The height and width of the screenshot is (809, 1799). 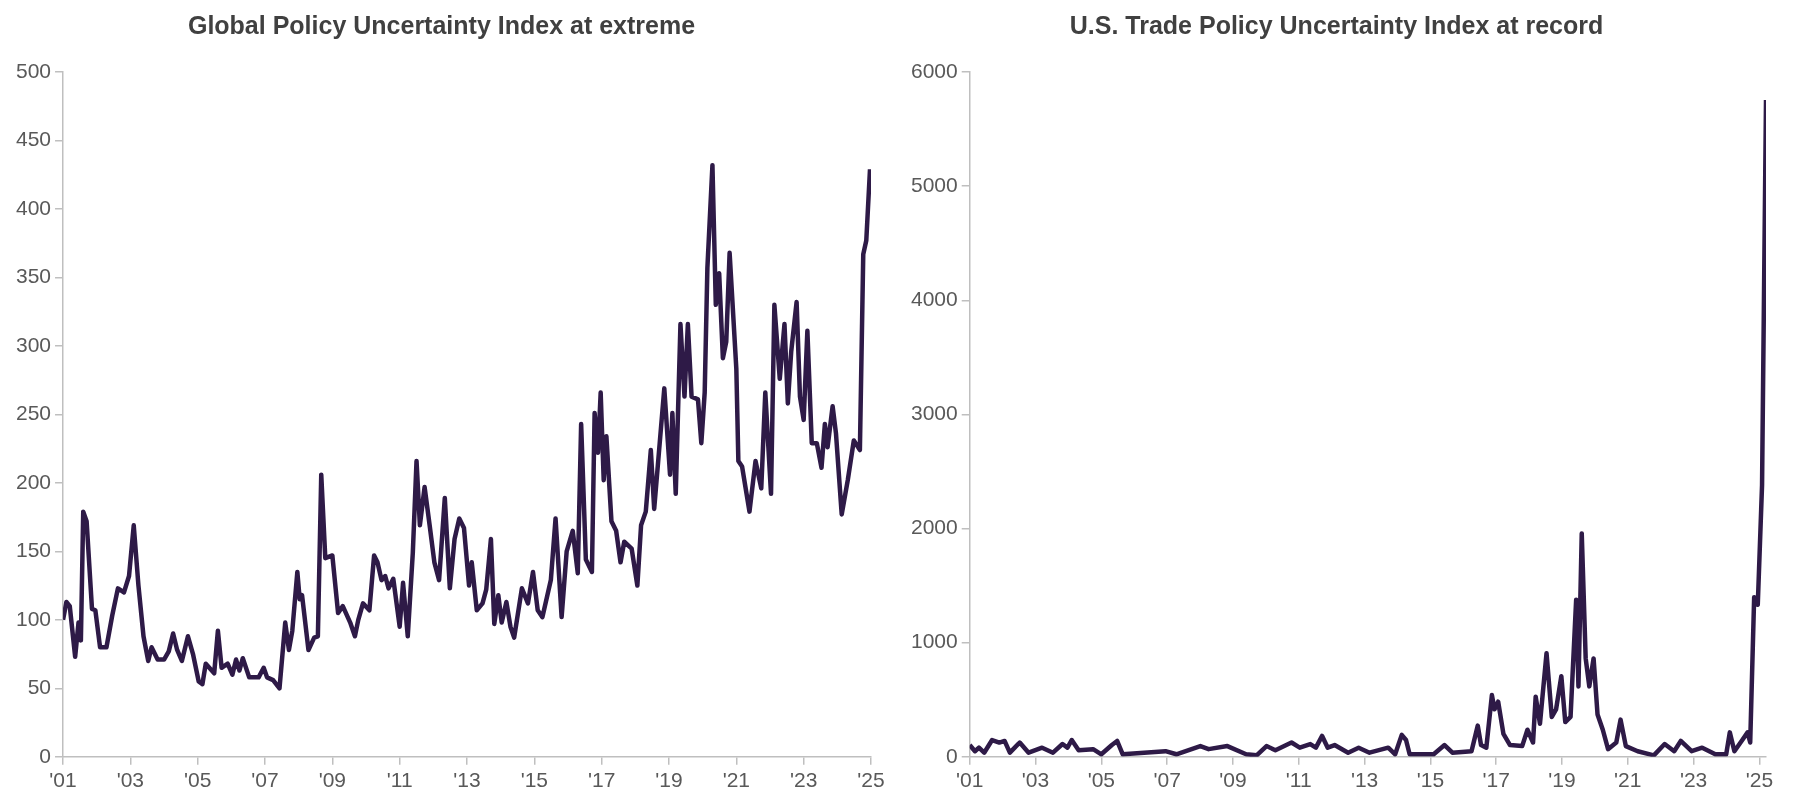 I want to click on chart-title: Global Policy Uncertainty Index at extreme, so click(x=441, y=24).